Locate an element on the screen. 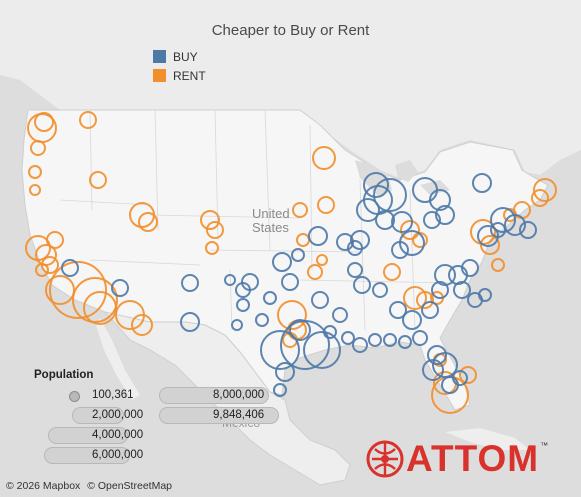 The image size is (581, 497). color-legend: BUY RENT is located at coordinates (179, 66).